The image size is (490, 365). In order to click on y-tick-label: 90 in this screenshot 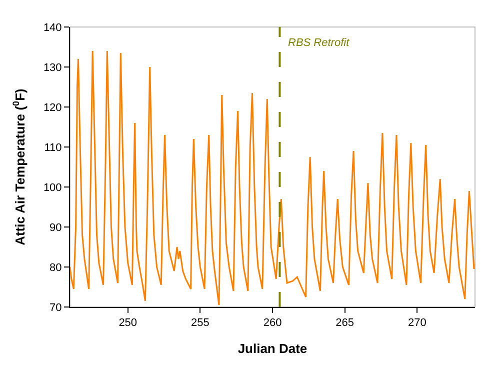, I will do `click(56, 228)`.